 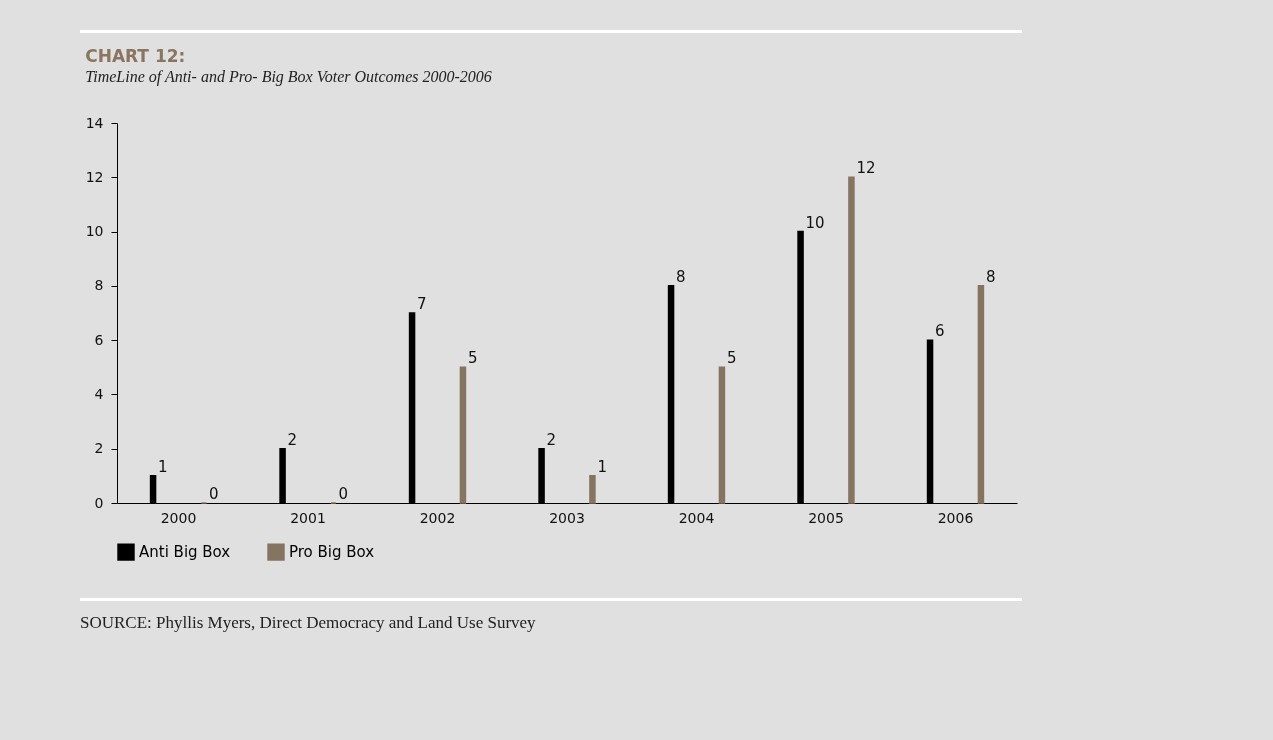 What do you see at coordinates (815, 222) in the screenshot?
I see `data-label: 10` at bounding box center [815, 222].